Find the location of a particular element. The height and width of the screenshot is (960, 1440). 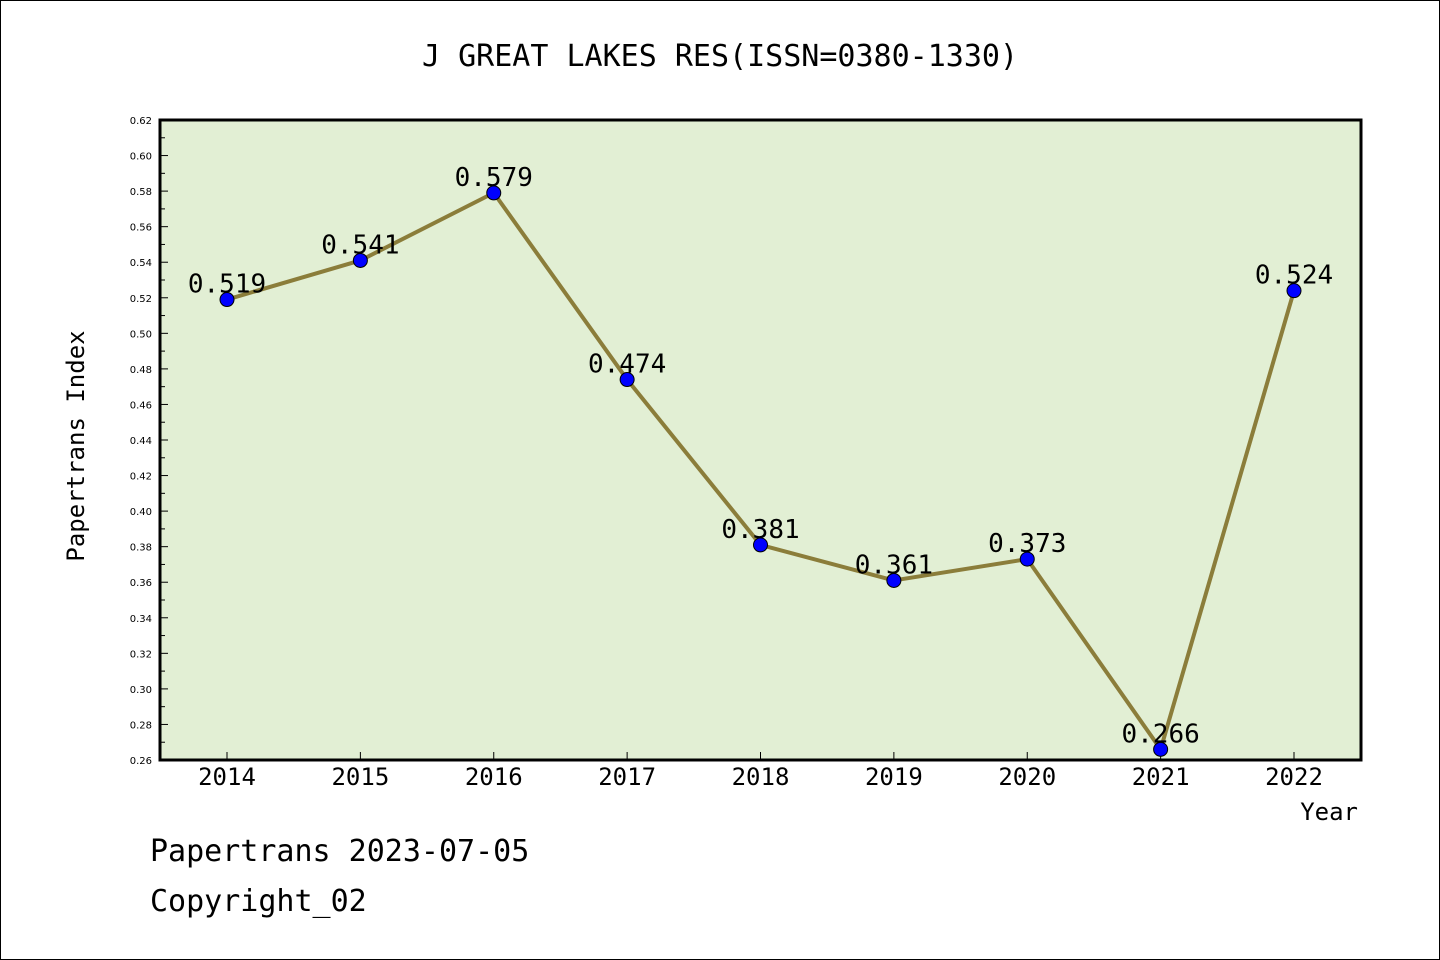

x-tick-label: 2017 is located at coordinates (627, 777).